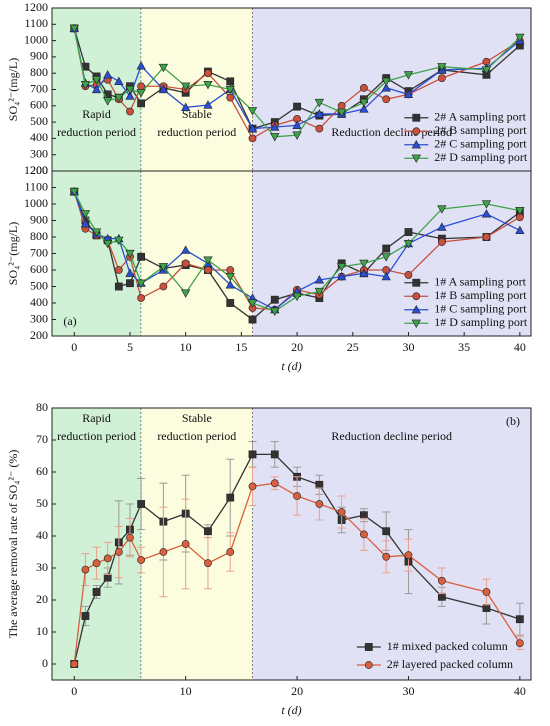 Image resolution: width=550 pixels, height=726 pixels. Describe the element at coordinates (39, 335) in the screenshot. I see `y-tick-label: 200` at that location.